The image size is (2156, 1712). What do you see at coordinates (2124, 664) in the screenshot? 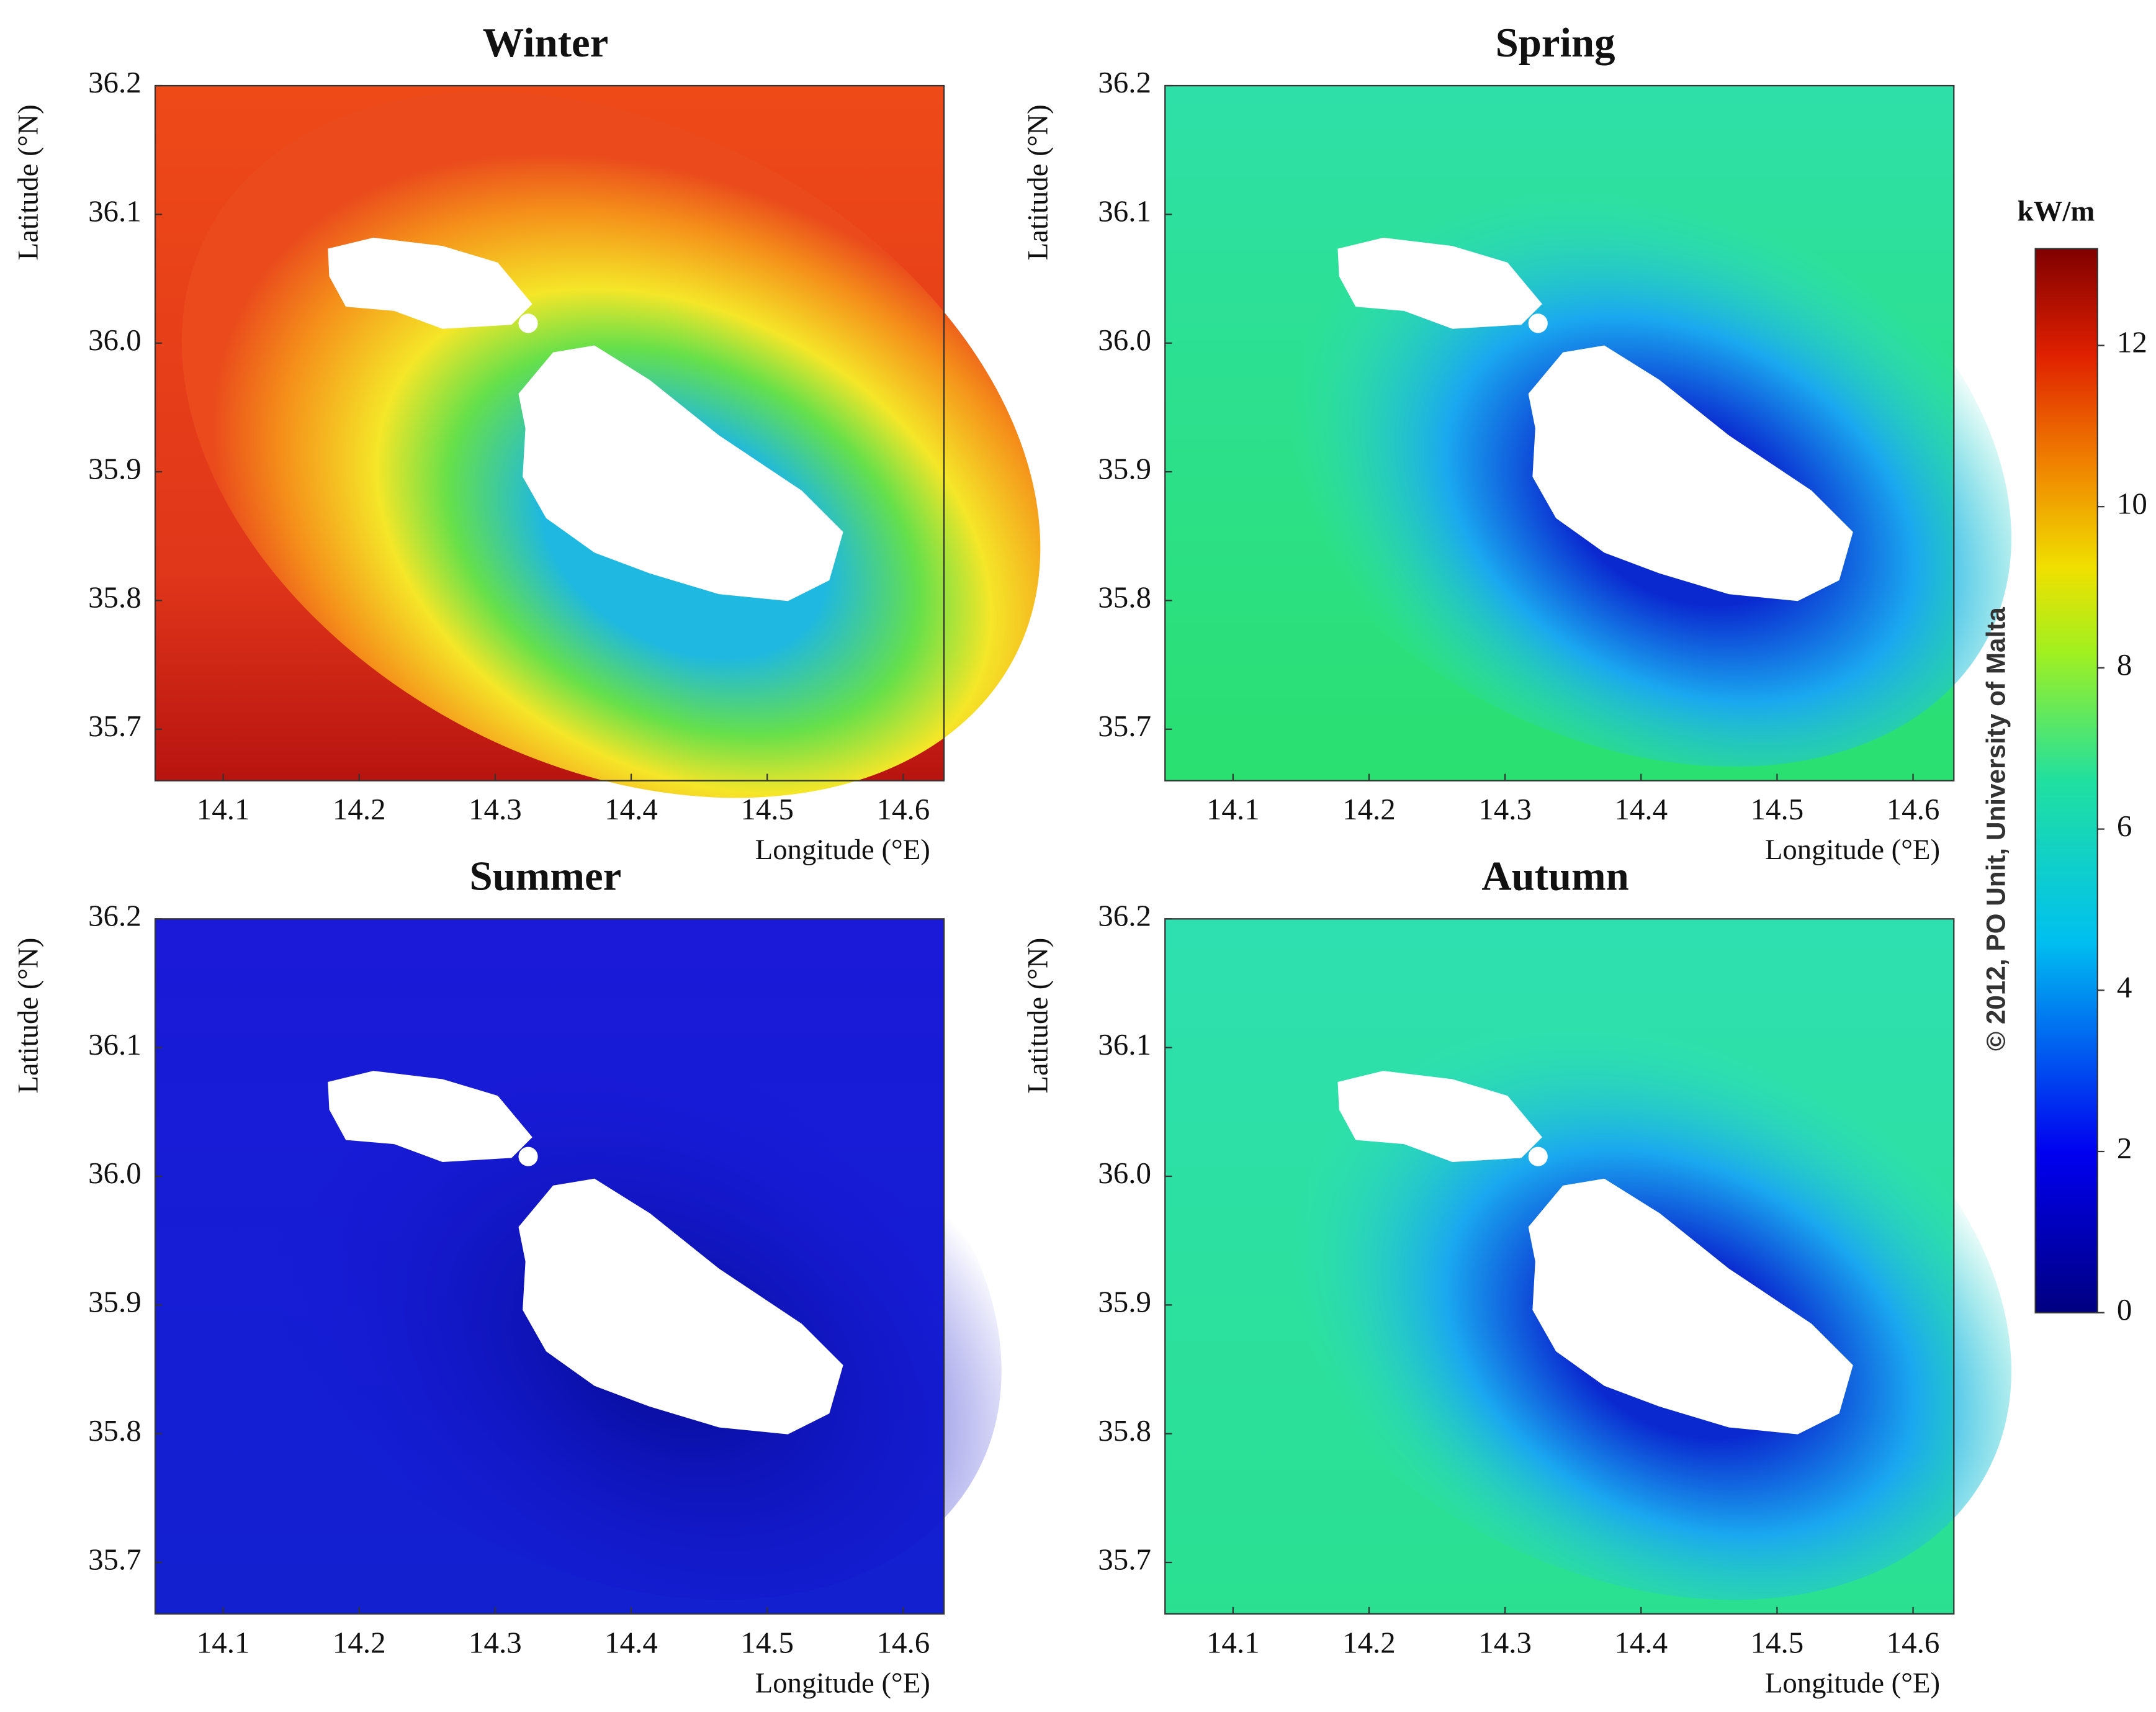
I see `colorbar-tick-label: 8` at bounding box center [2124, 664].